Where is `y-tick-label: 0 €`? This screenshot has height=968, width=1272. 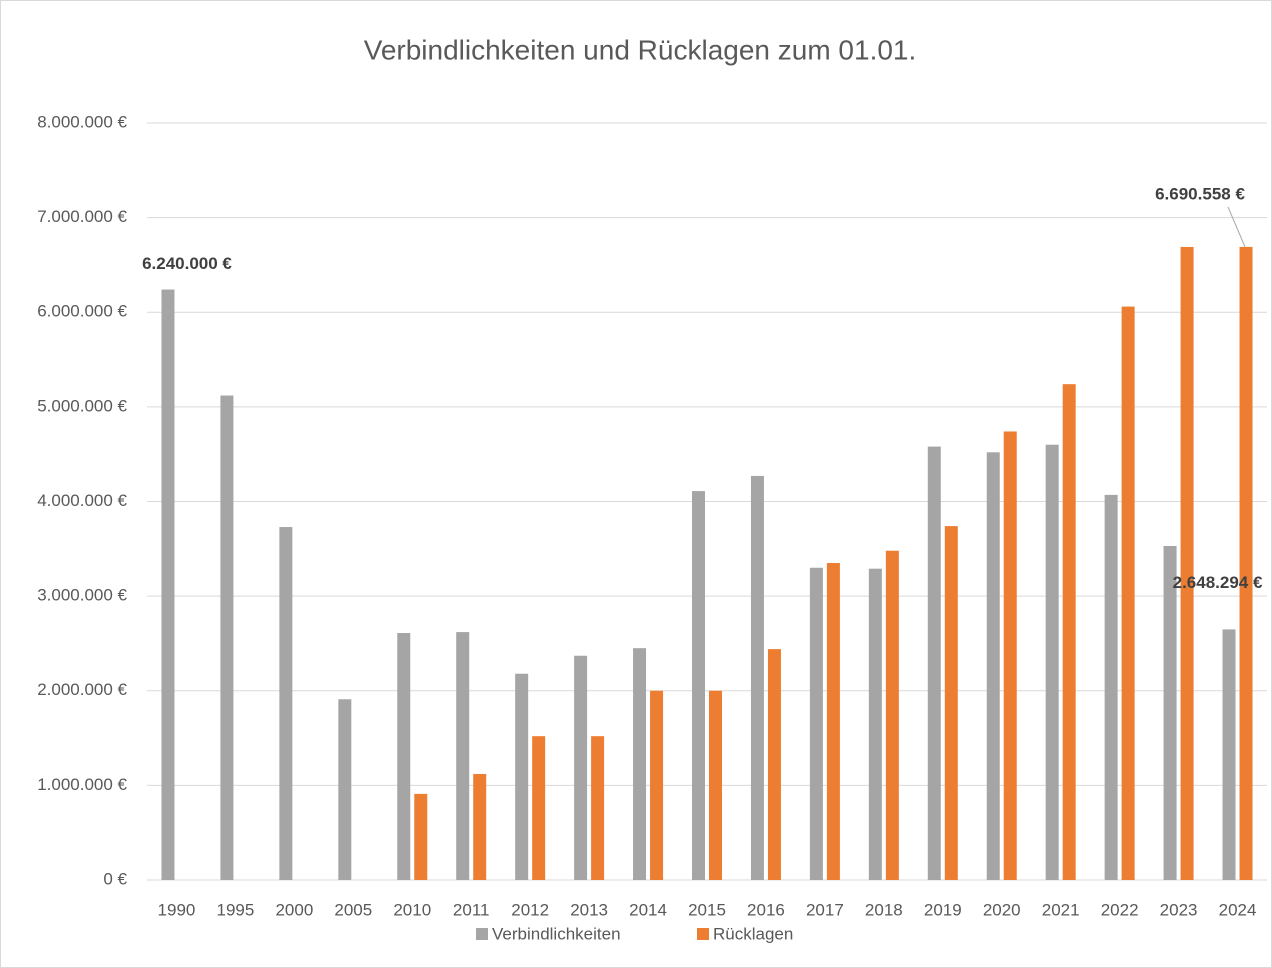 y-tick-label: 0 € is located at coordinates (115, 878).